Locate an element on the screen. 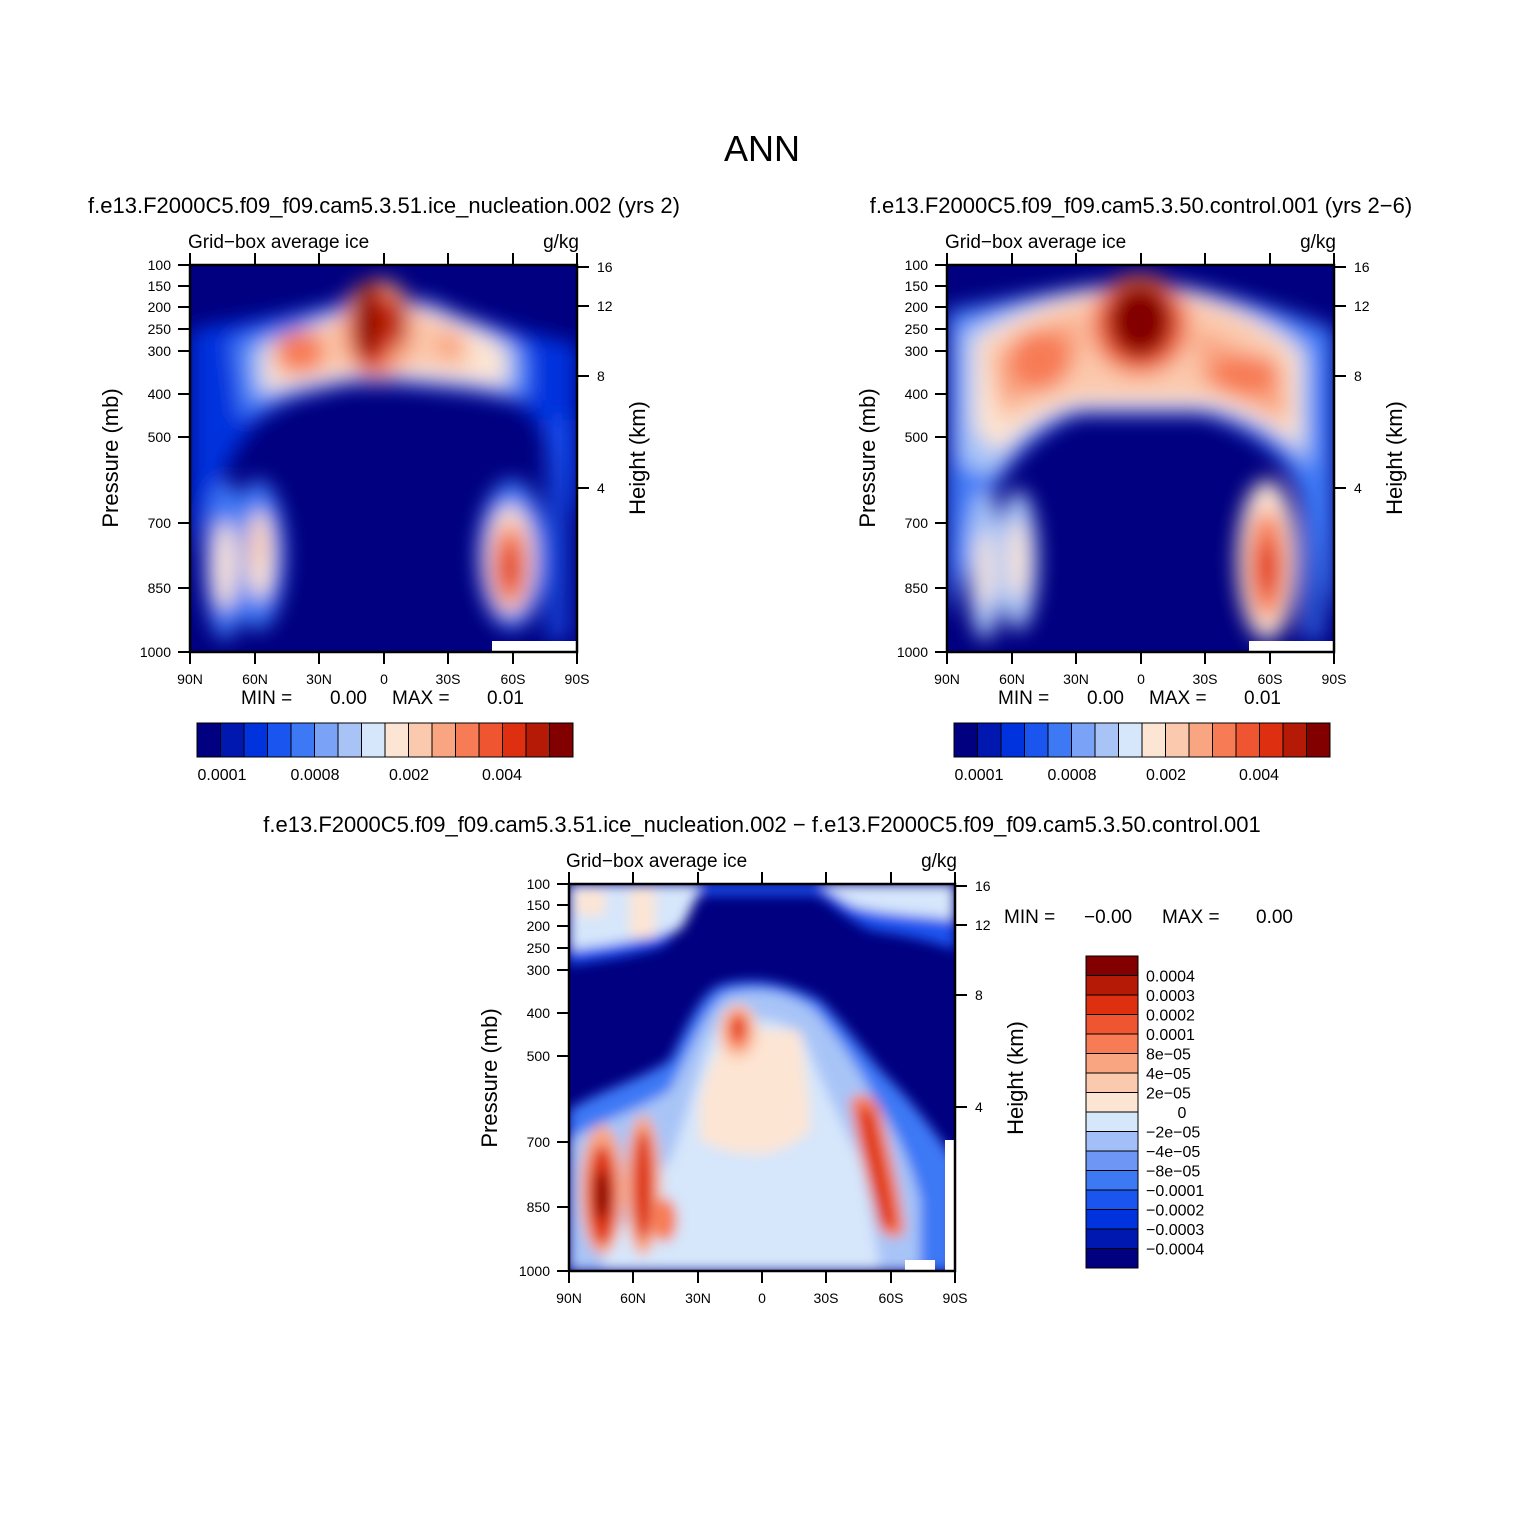  max-label: MAX = is located at coordinates (1178, 698).